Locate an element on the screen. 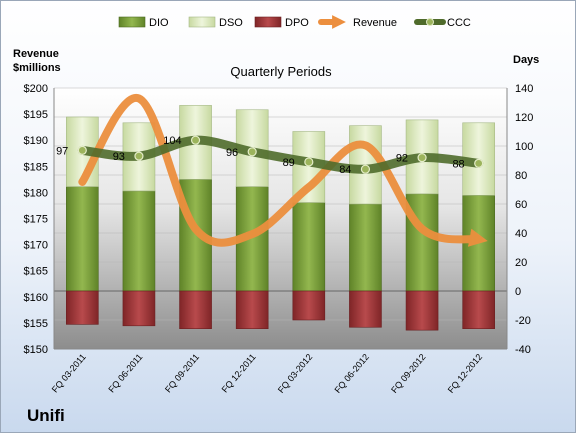 The height and width of the screenshot is (433, 576). chart-title: Quarterly Periods is located at coordinates (281, 71).